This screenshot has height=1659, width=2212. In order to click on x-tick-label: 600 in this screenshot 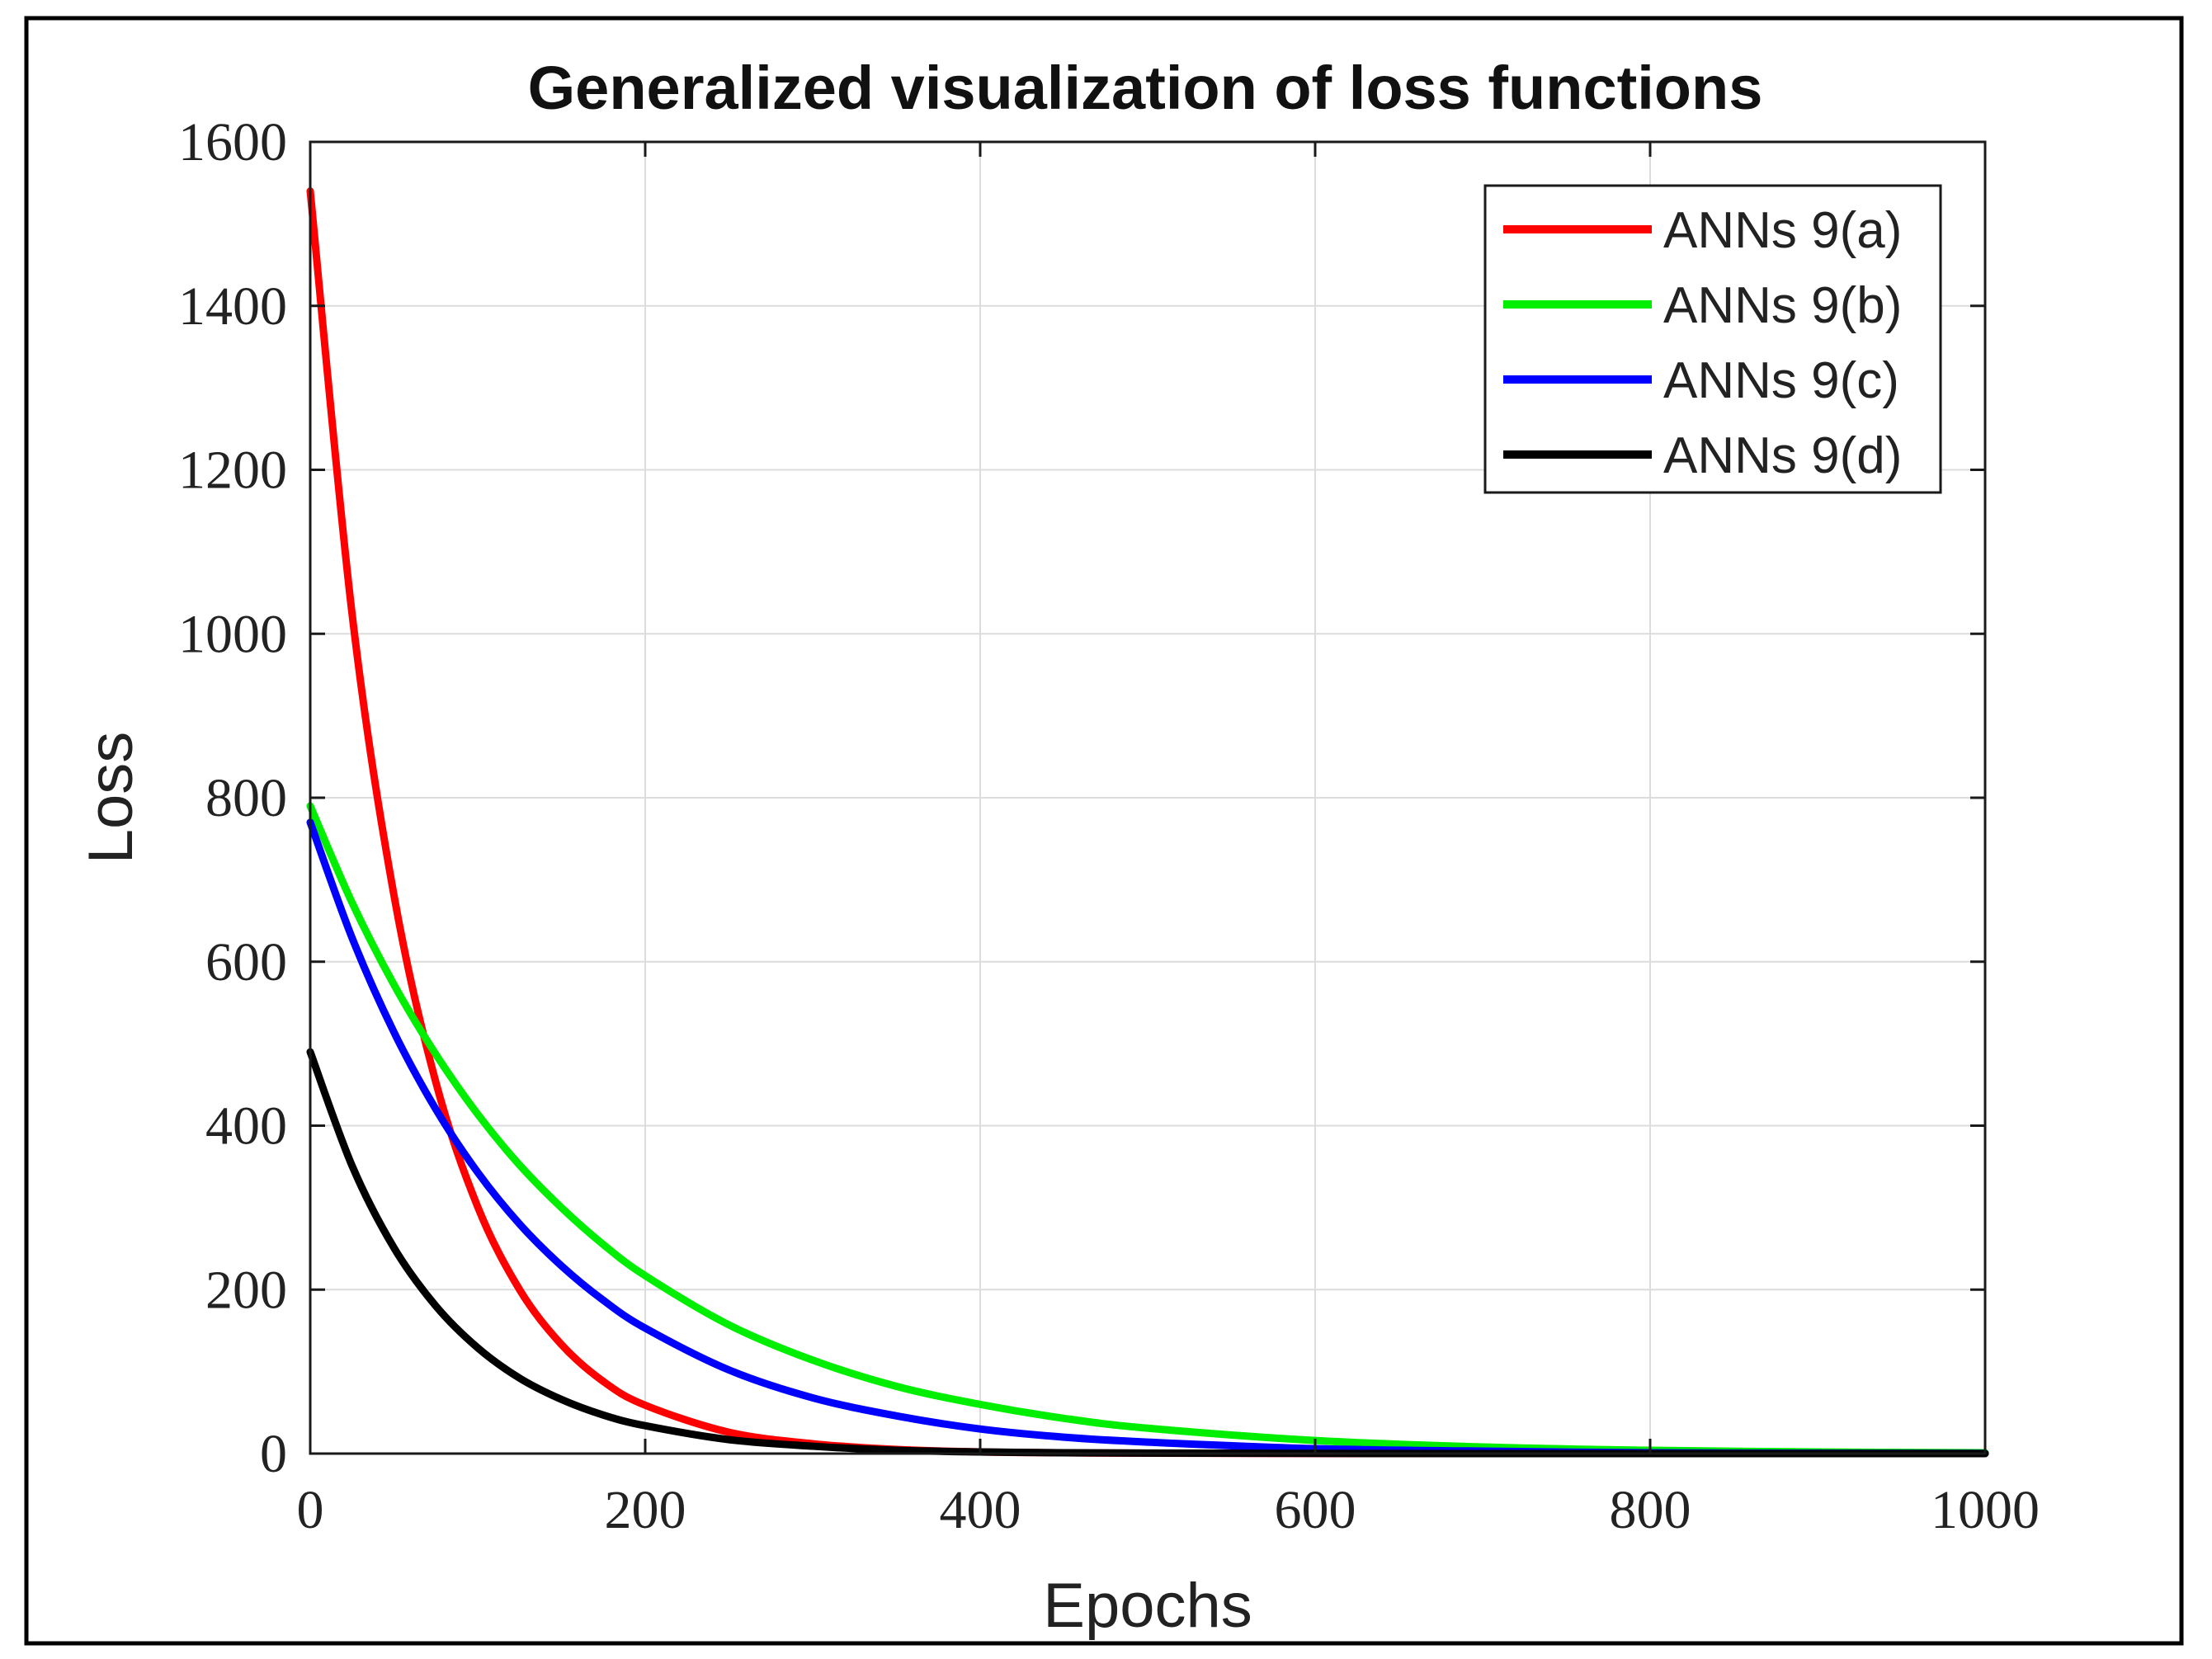, I will do `click(1315, 1510)`.